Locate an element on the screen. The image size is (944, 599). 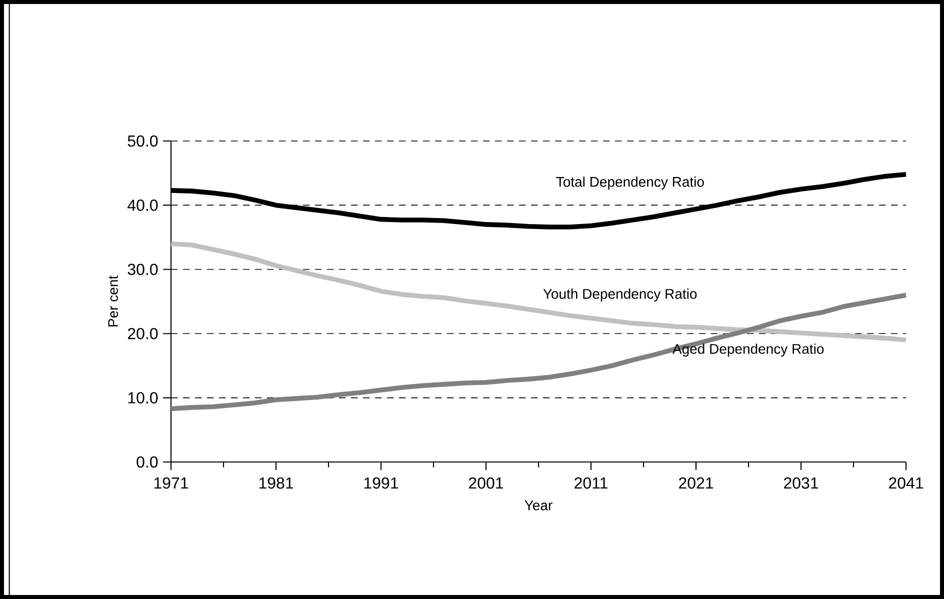
x-axis-title: Year is located at coordinates (538, 505).